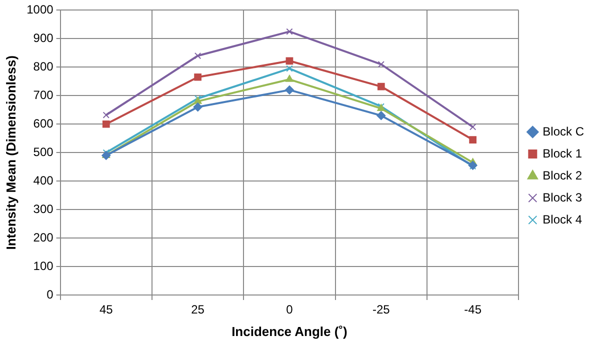 The width and height of the screenshot is (598, 344). What do you see at coordinates (290, 331) in the screenshot?
I see `x-axis-title: Incidence Angle (˚)` at bounding box center [290, 331].